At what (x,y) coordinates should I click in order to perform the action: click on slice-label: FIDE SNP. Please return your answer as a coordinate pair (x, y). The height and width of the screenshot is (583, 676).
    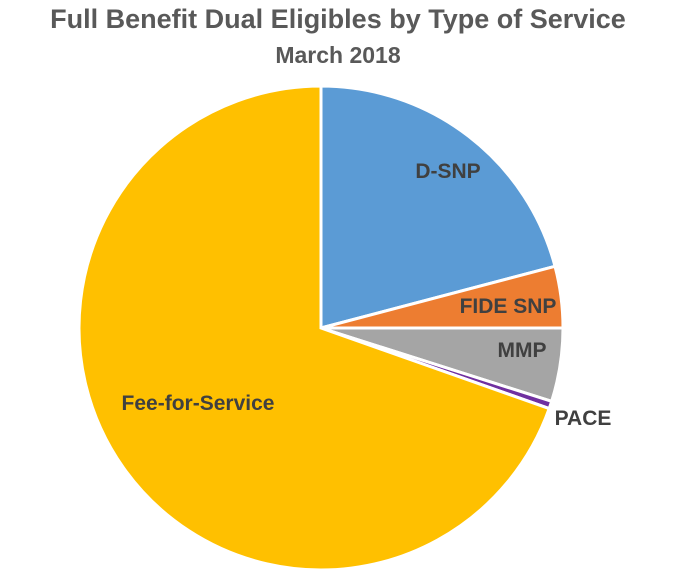
    Looking at the image, I should click on (508, 306).